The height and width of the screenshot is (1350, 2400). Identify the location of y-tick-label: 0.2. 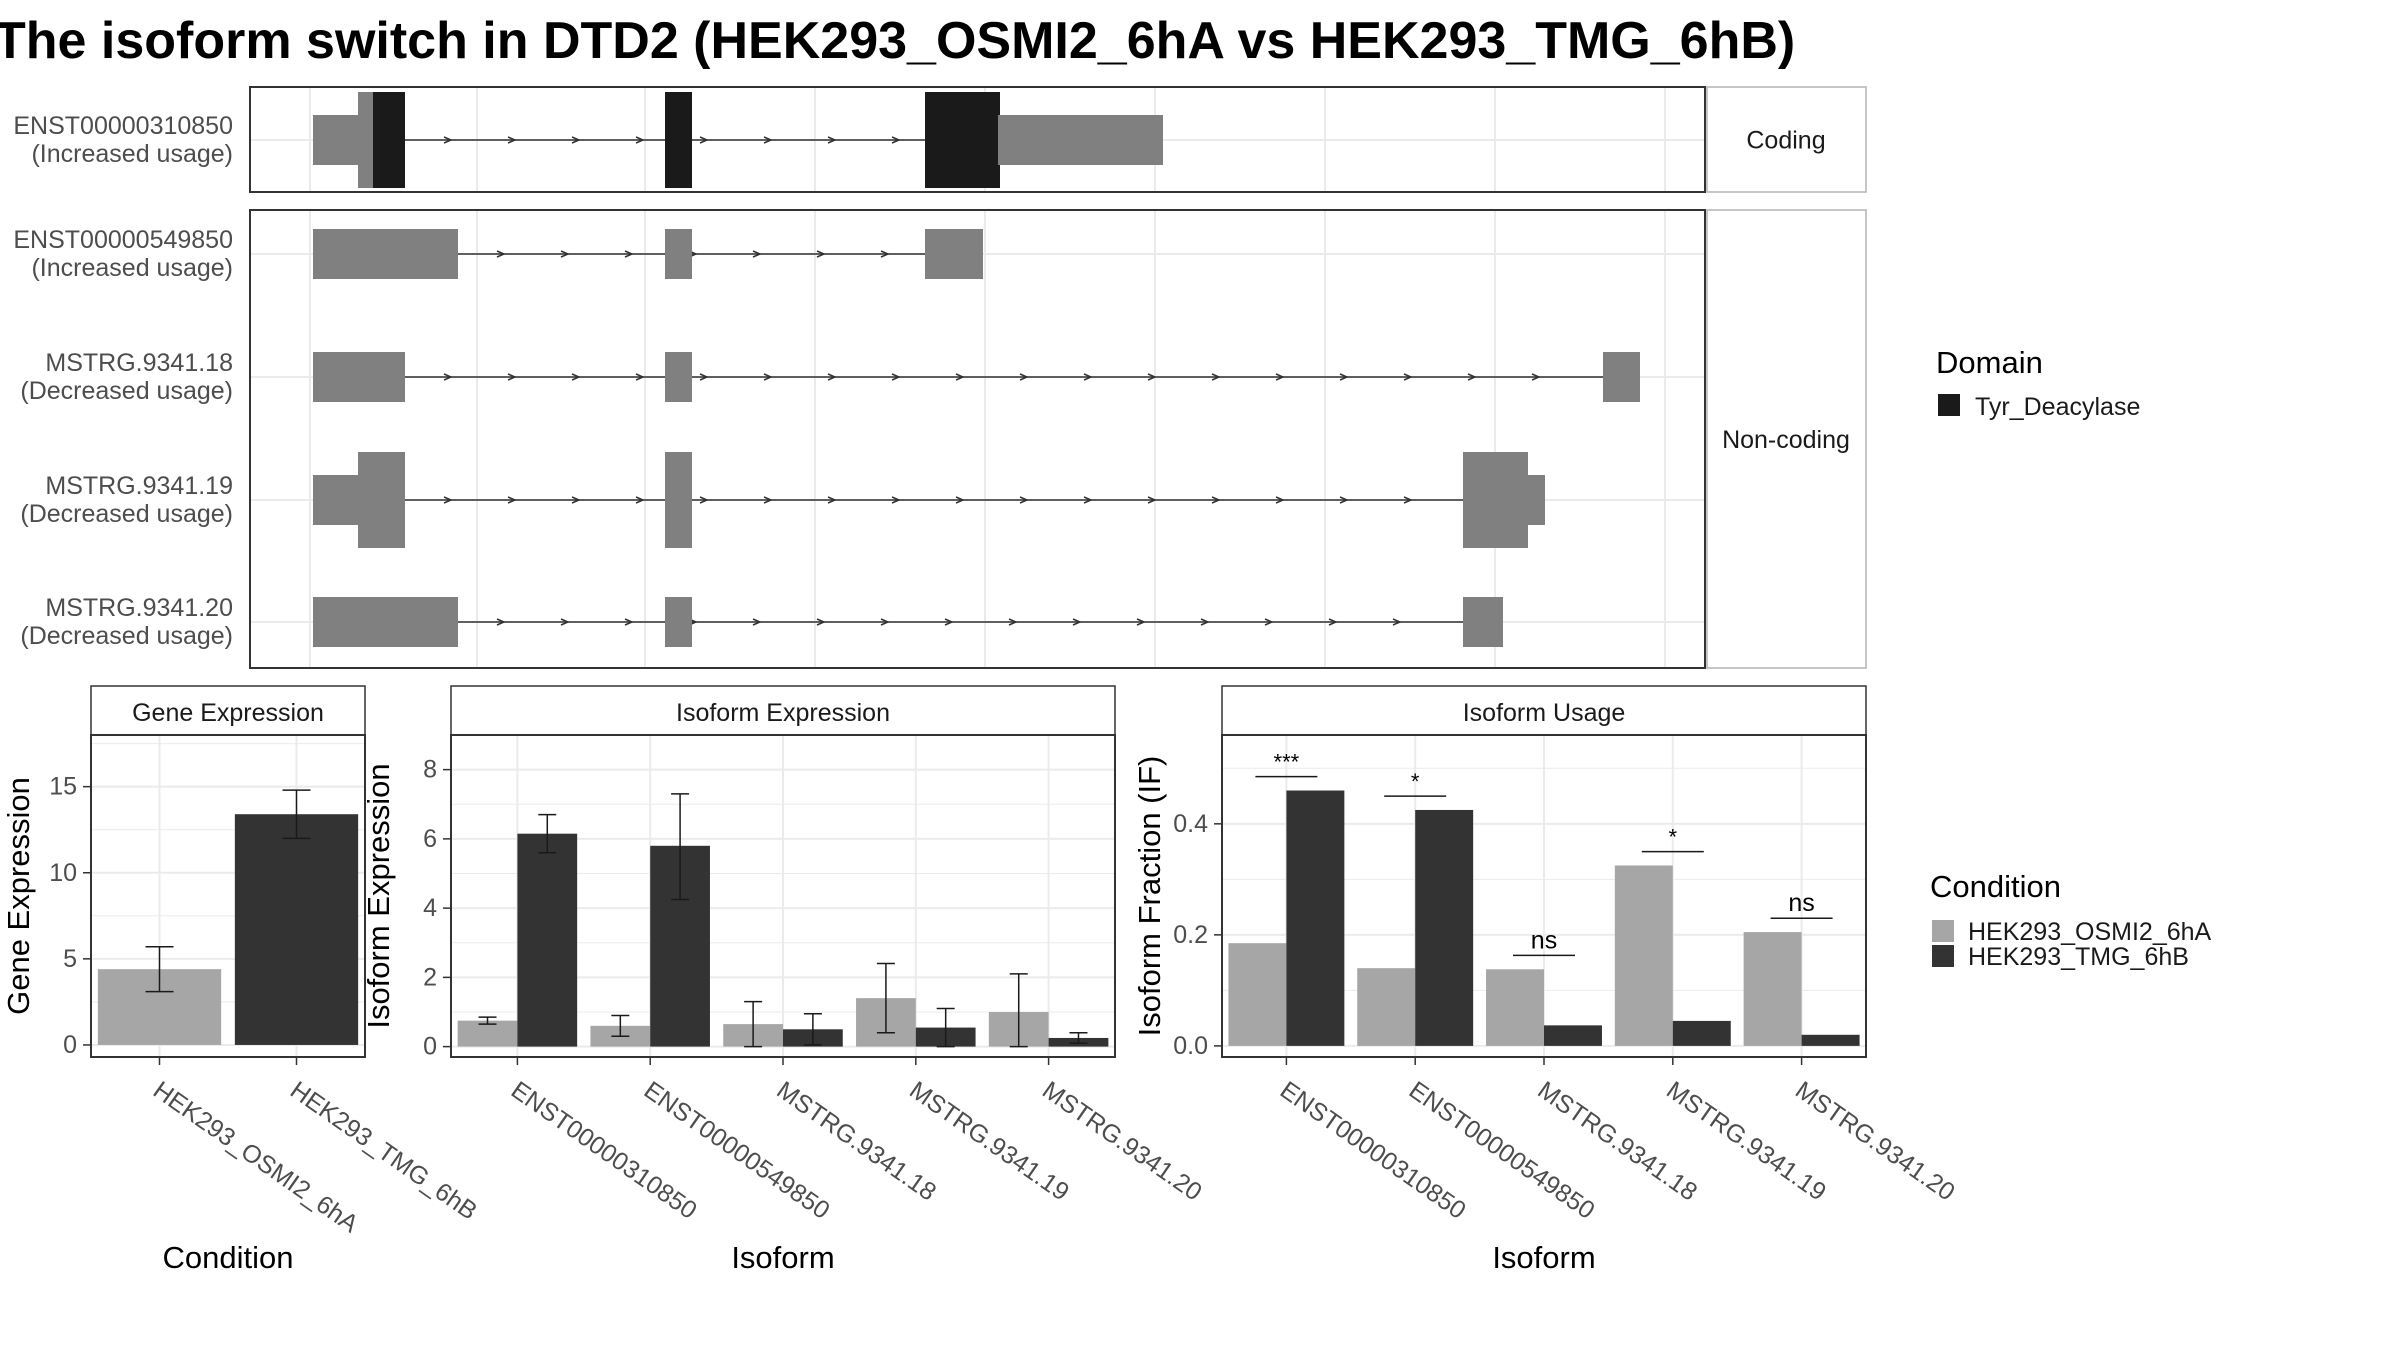
(1190, 935).